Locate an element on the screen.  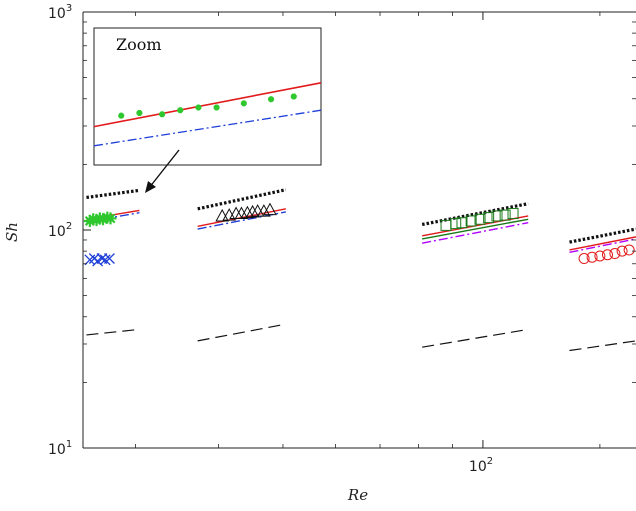
zoom-inset: Zoom is located at coordinates (207, 110).